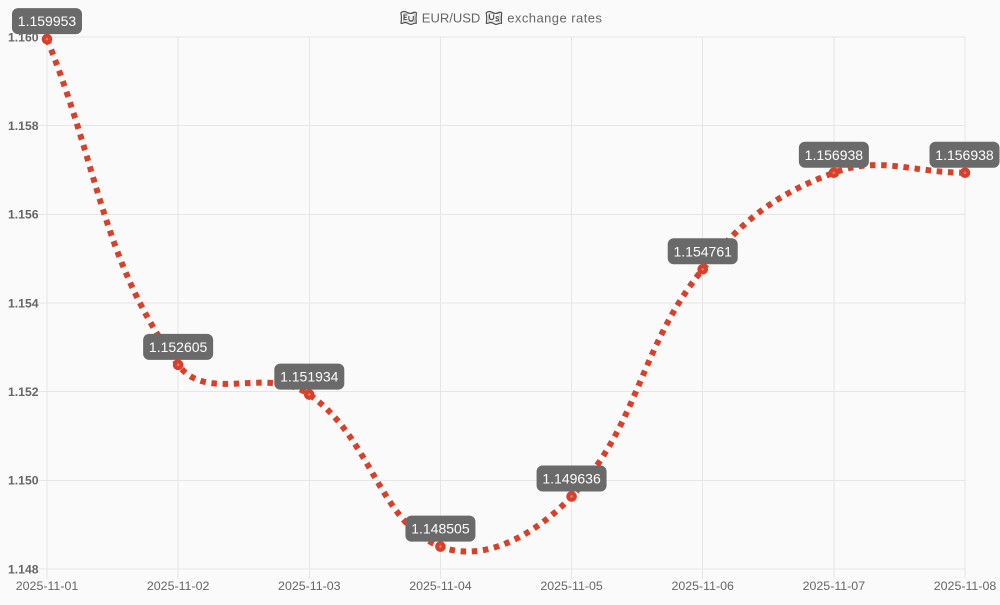 The image size is (1000, 605). I want to click on svg-text: 2025-11-04, so click(440, 586).